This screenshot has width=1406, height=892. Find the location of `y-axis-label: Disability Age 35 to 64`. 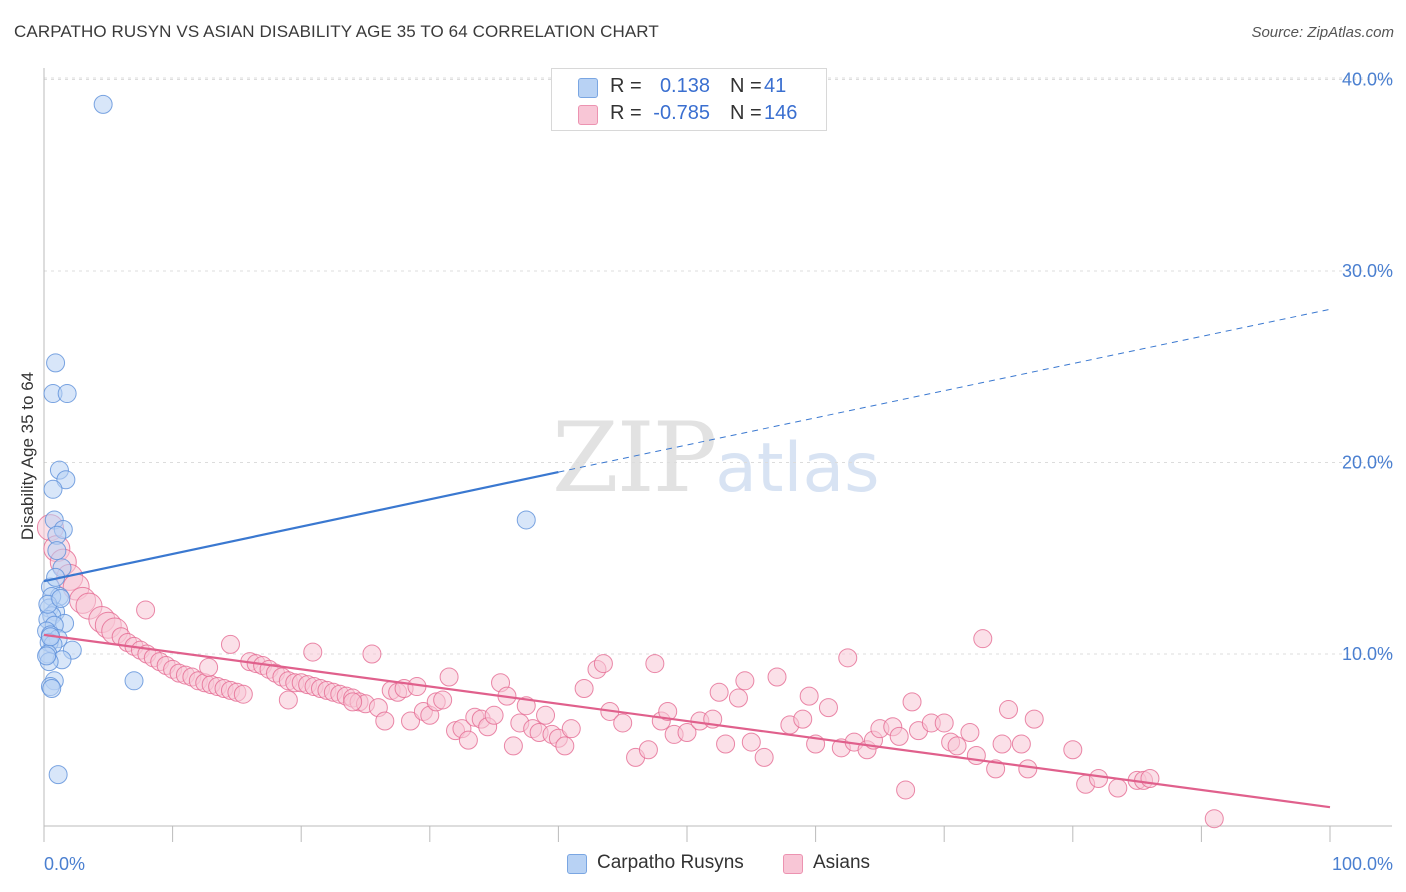

y-axis-label: Disability Age 35 to 64 is located at coordinates (27, 456).